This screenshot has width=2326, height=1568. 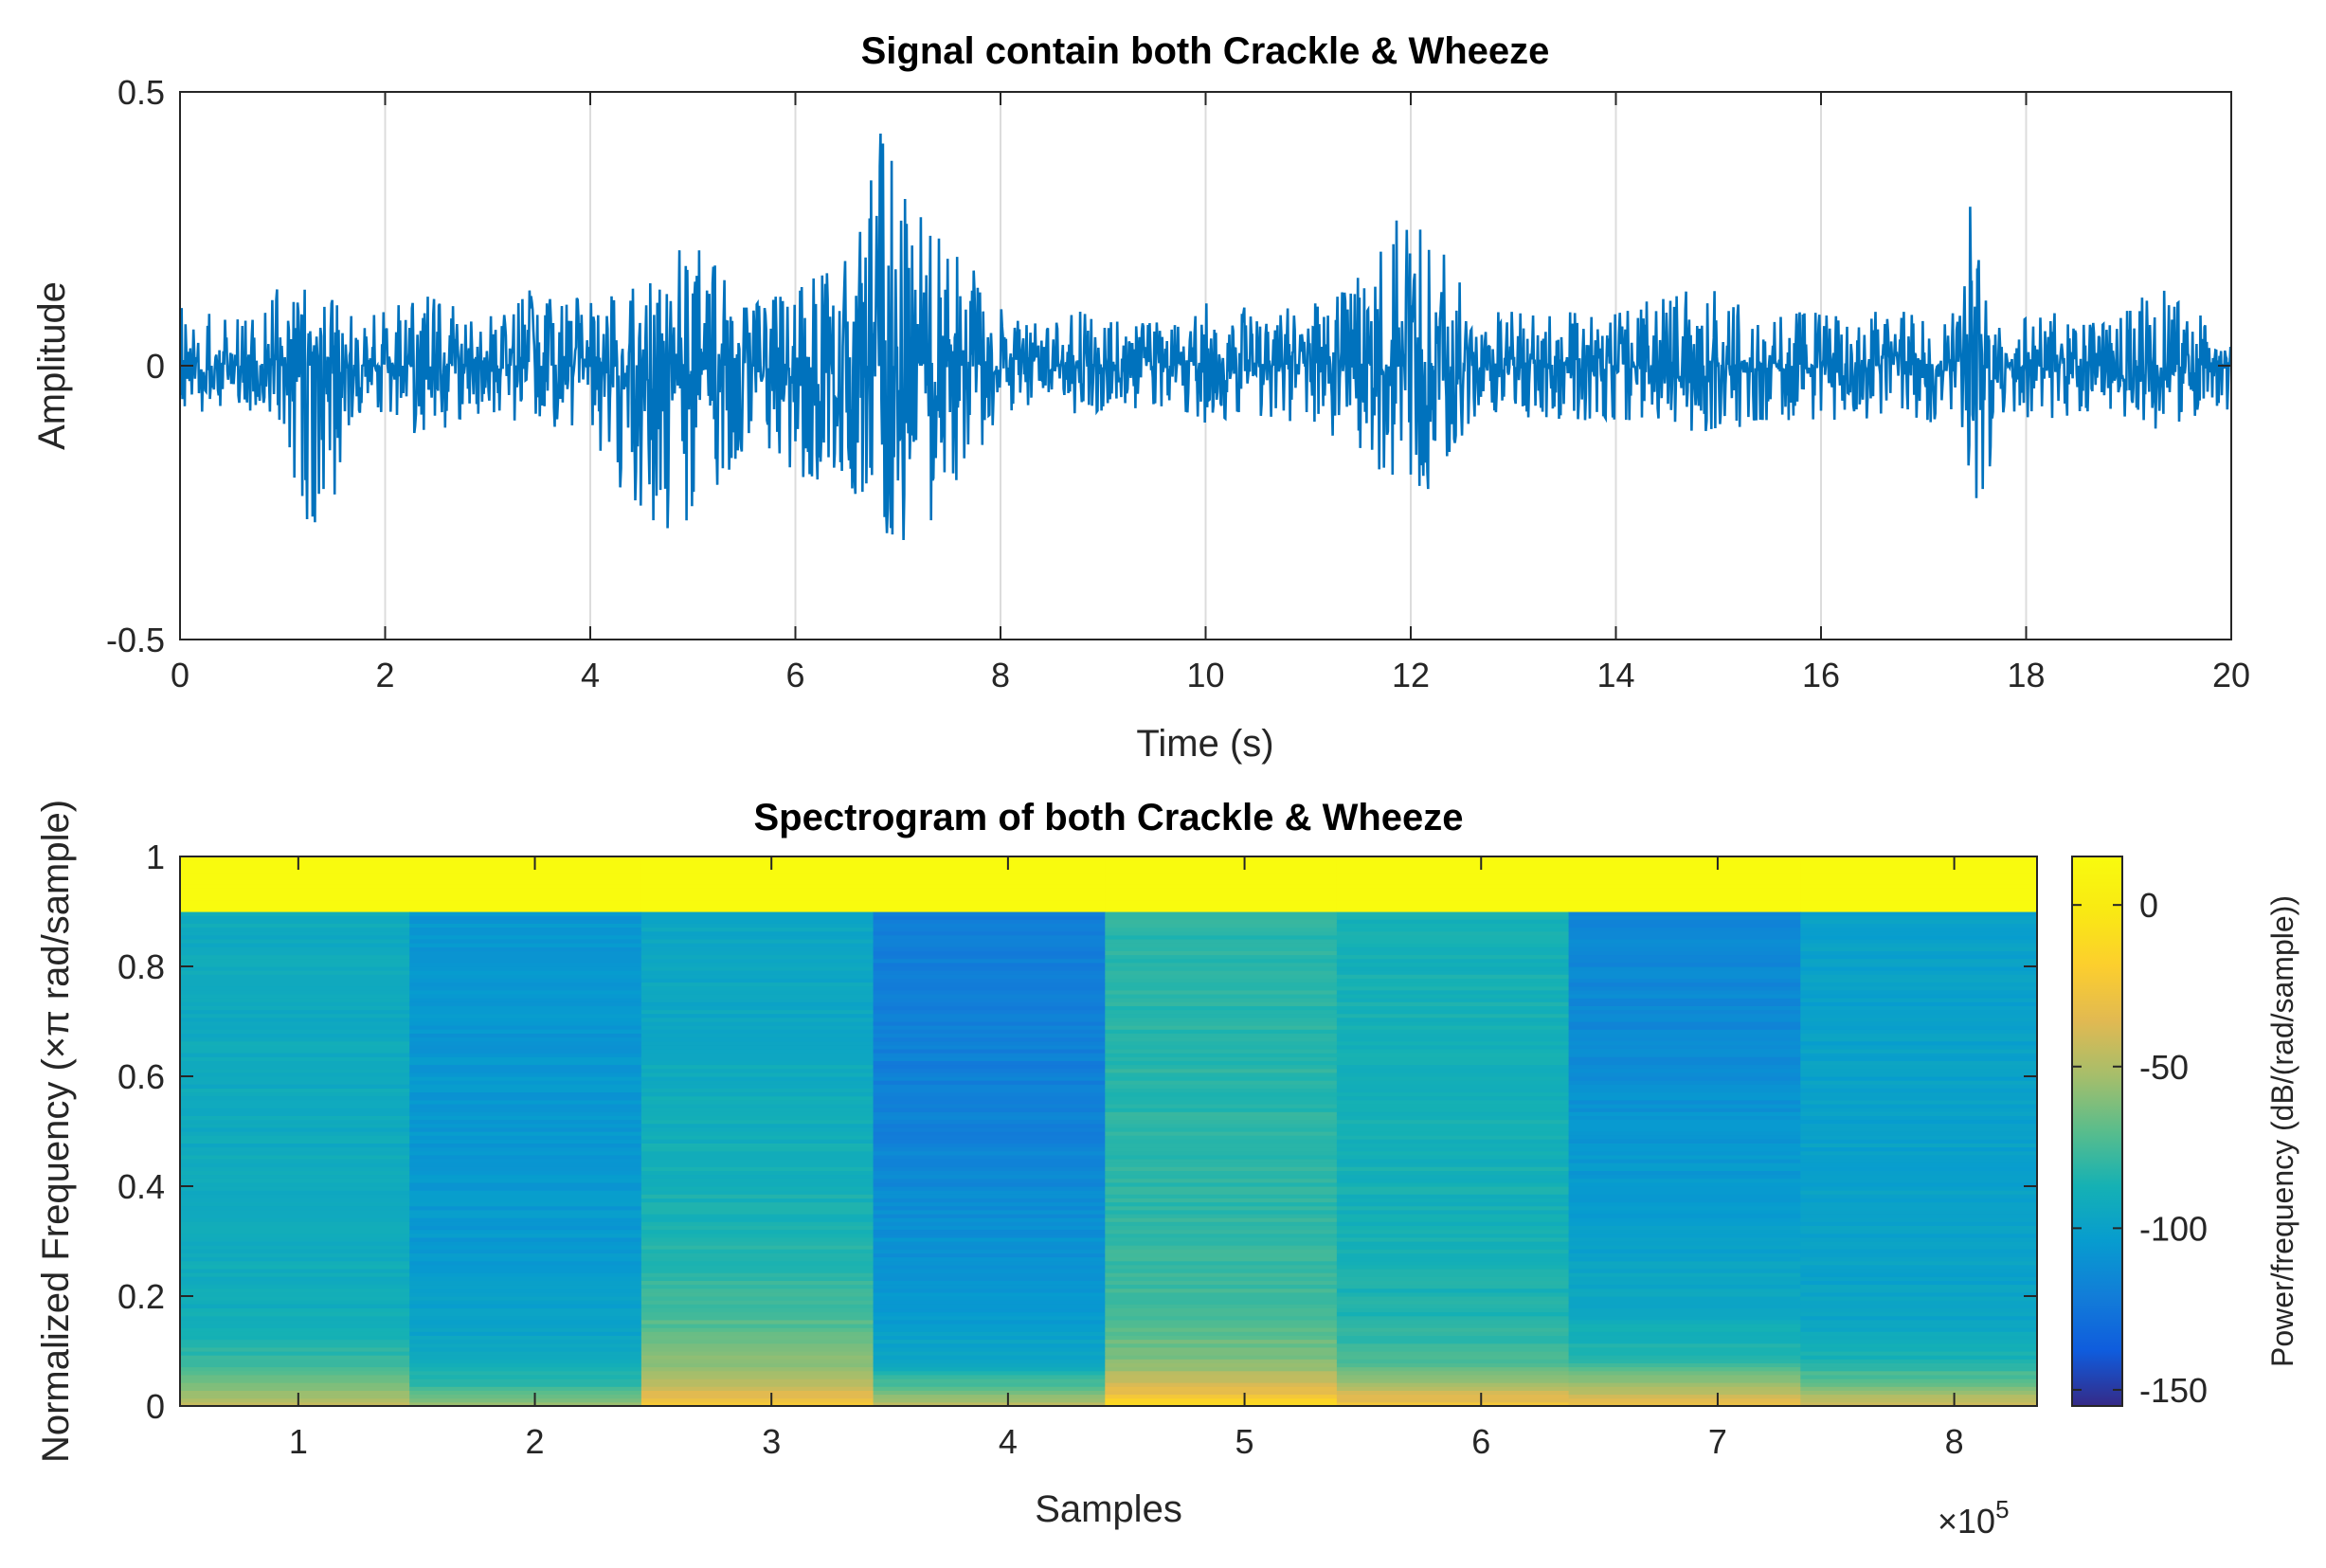 What do you see at coordinates (1205, 675) in the screenshot?
I see `signal-x-tick-label: 10` at bounding box center [1205, 675].